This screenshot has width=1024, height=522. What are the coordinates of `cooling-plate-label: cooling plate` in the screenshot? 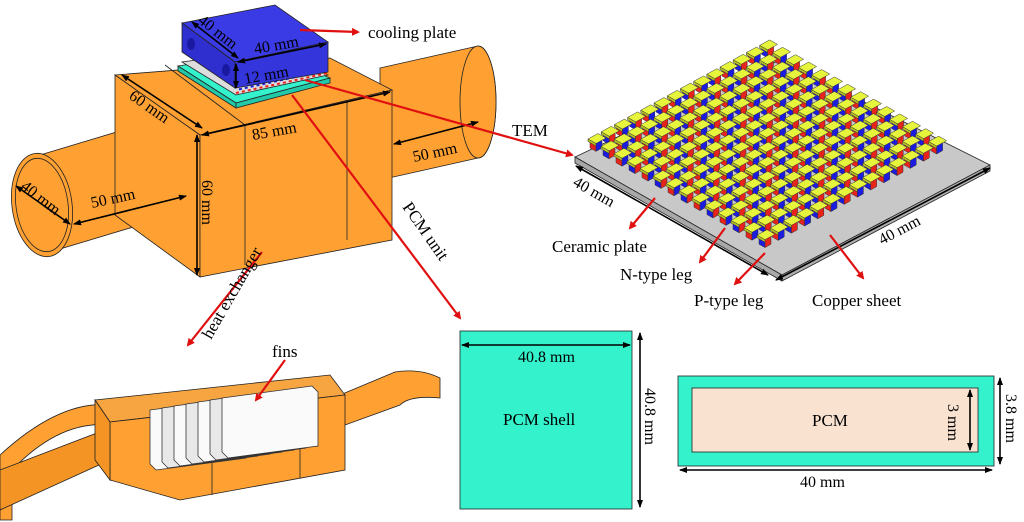 It's located at (412, 32).